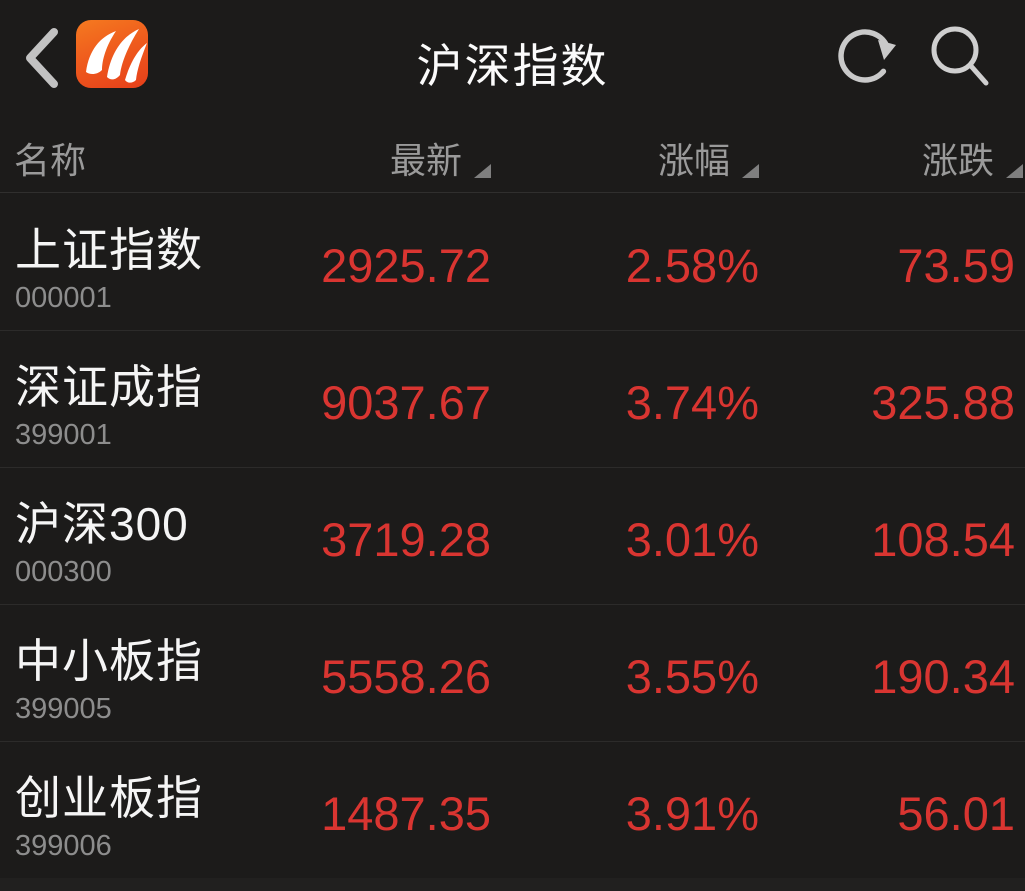 This screenshot has height=891, width=1025. What do you see at coordinates (102, 524) in the screenshot?
I see `index-name: 沪深300` at bounding box center [102, 524].